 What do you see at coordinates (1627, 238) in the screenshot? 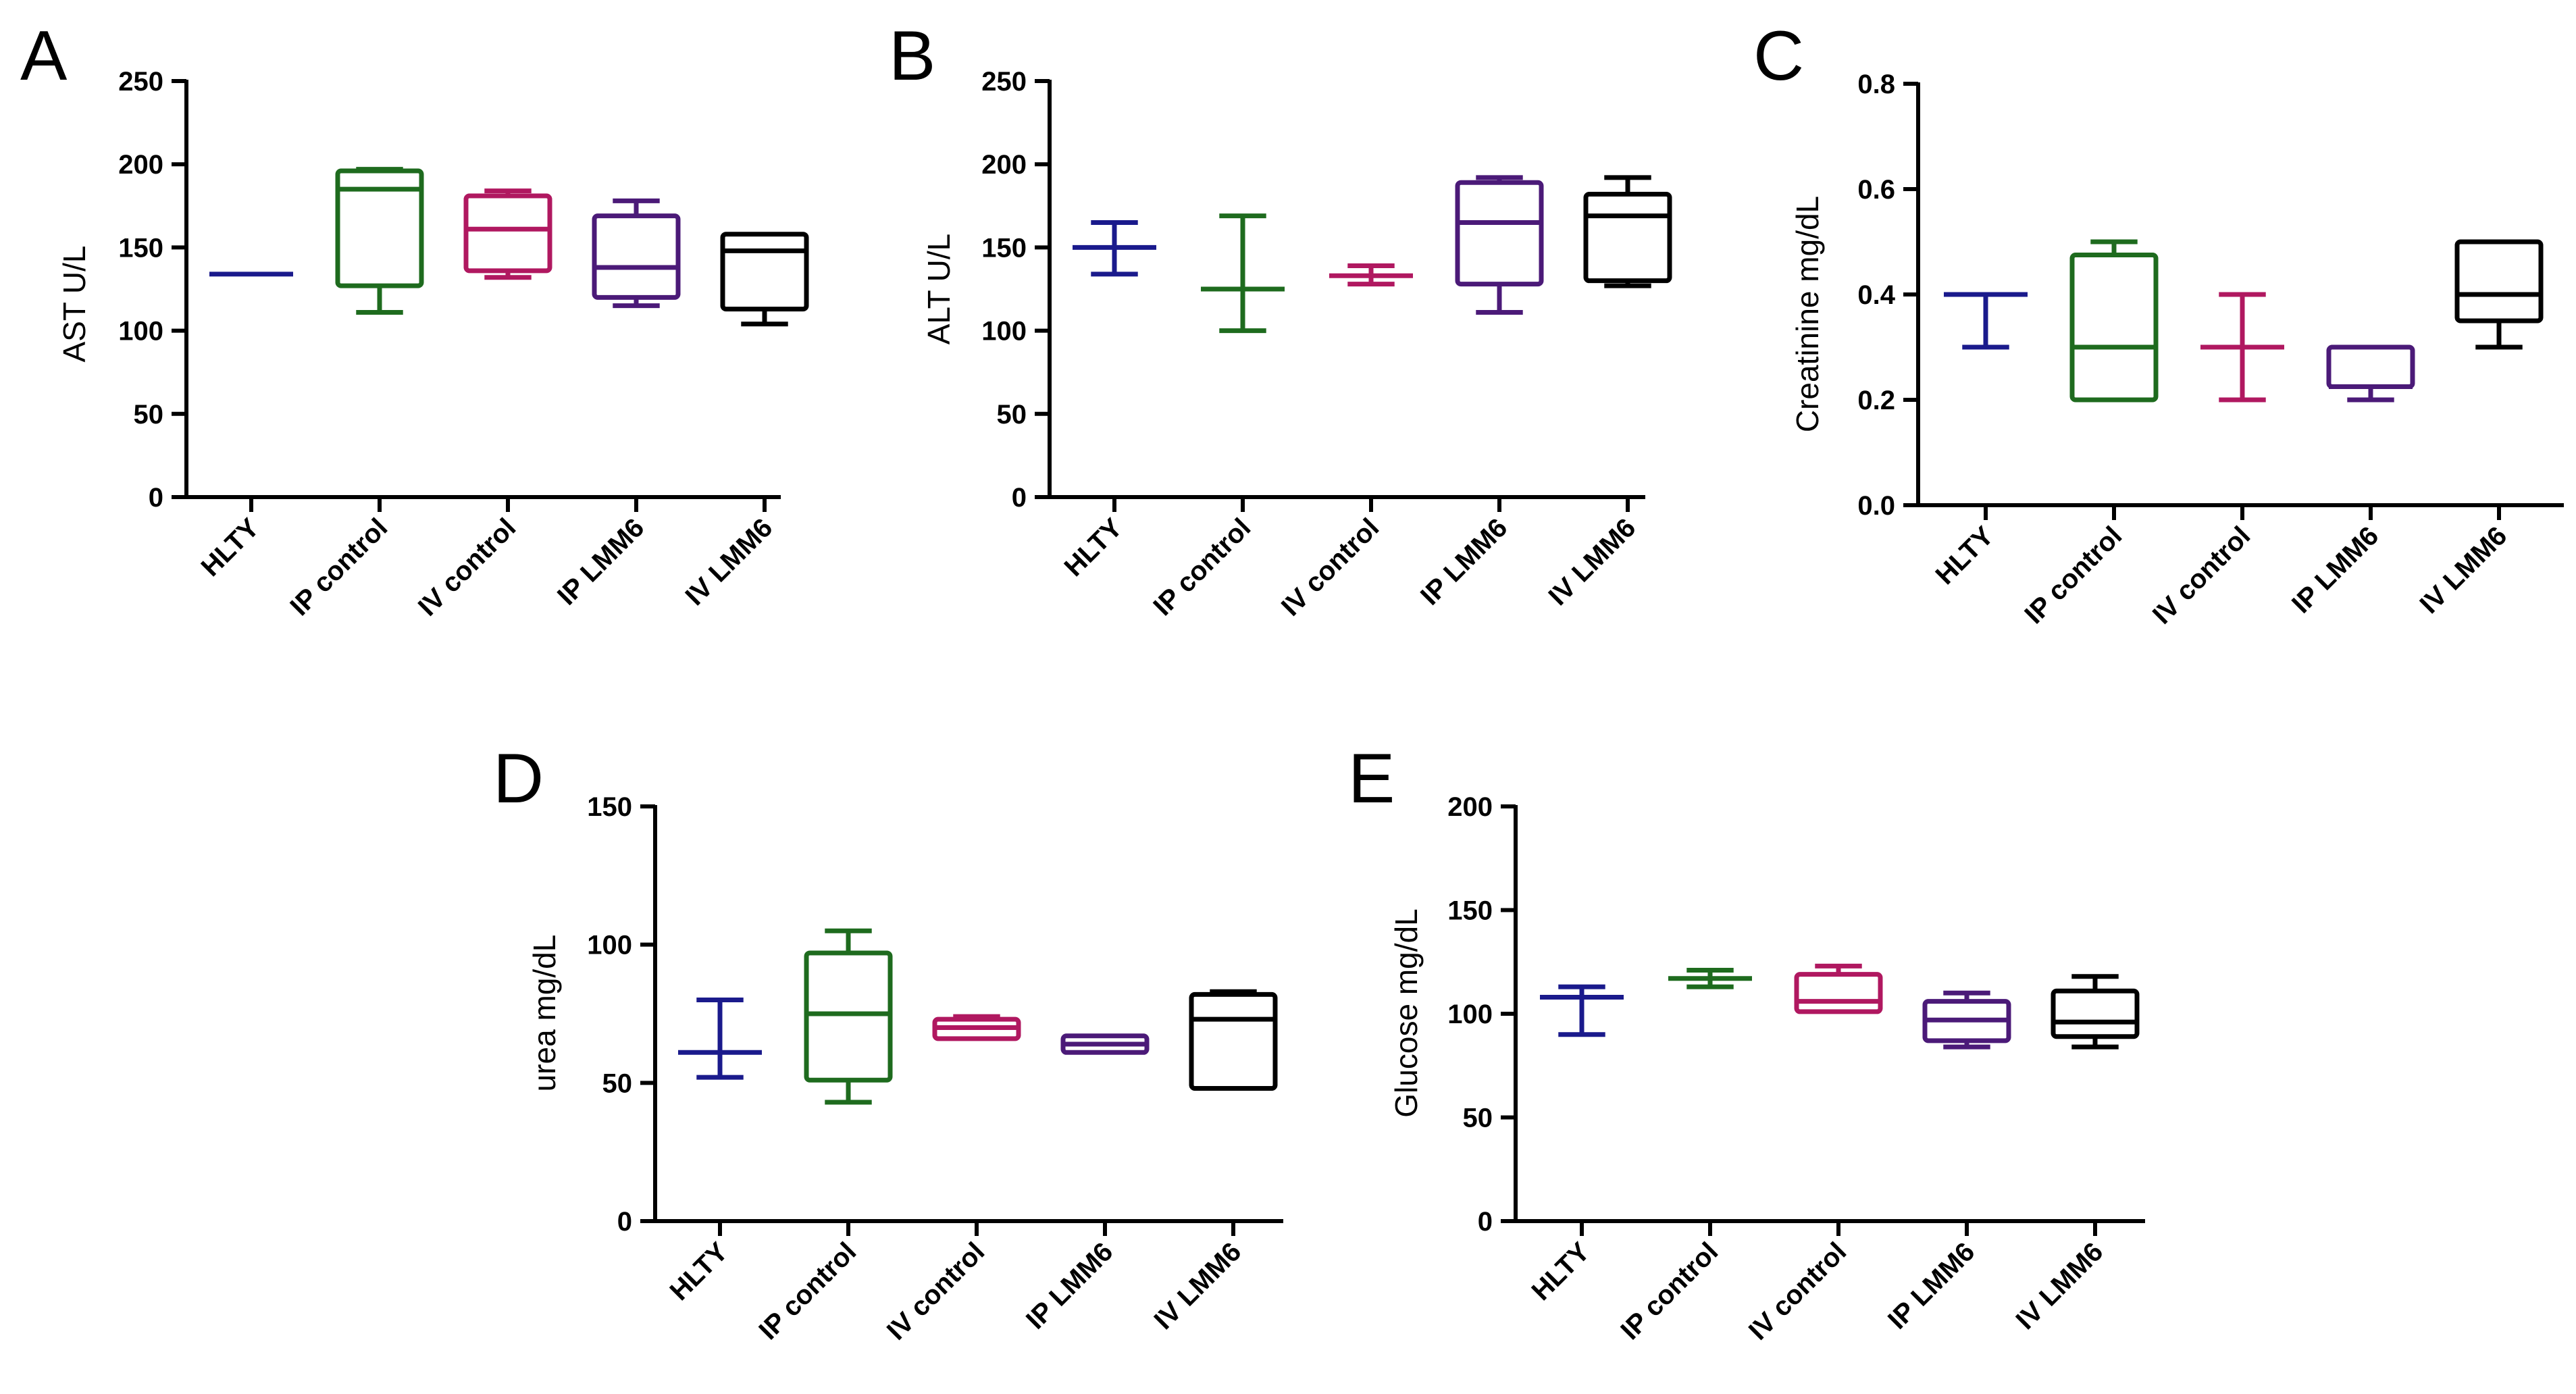
I see `panel-b-iv-lmm6-box` at bounding box center [1627, 238].